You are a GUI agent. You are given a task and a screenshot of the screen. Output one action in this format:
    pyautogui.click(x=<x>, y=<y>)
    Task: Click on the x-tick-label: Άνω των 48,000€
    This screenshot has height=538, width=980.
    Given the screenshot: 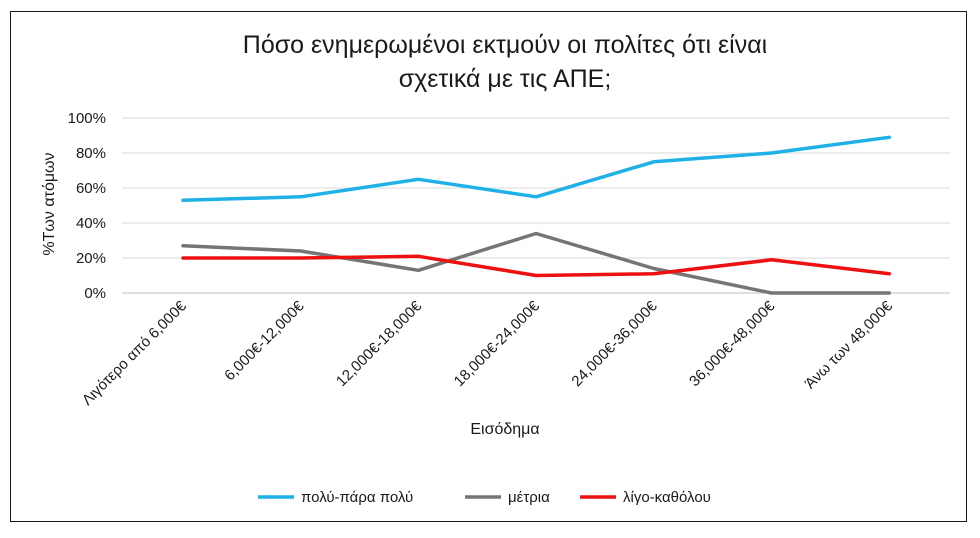 What is the action you would take?
    pyautogui.click(x=849, y=344)
    